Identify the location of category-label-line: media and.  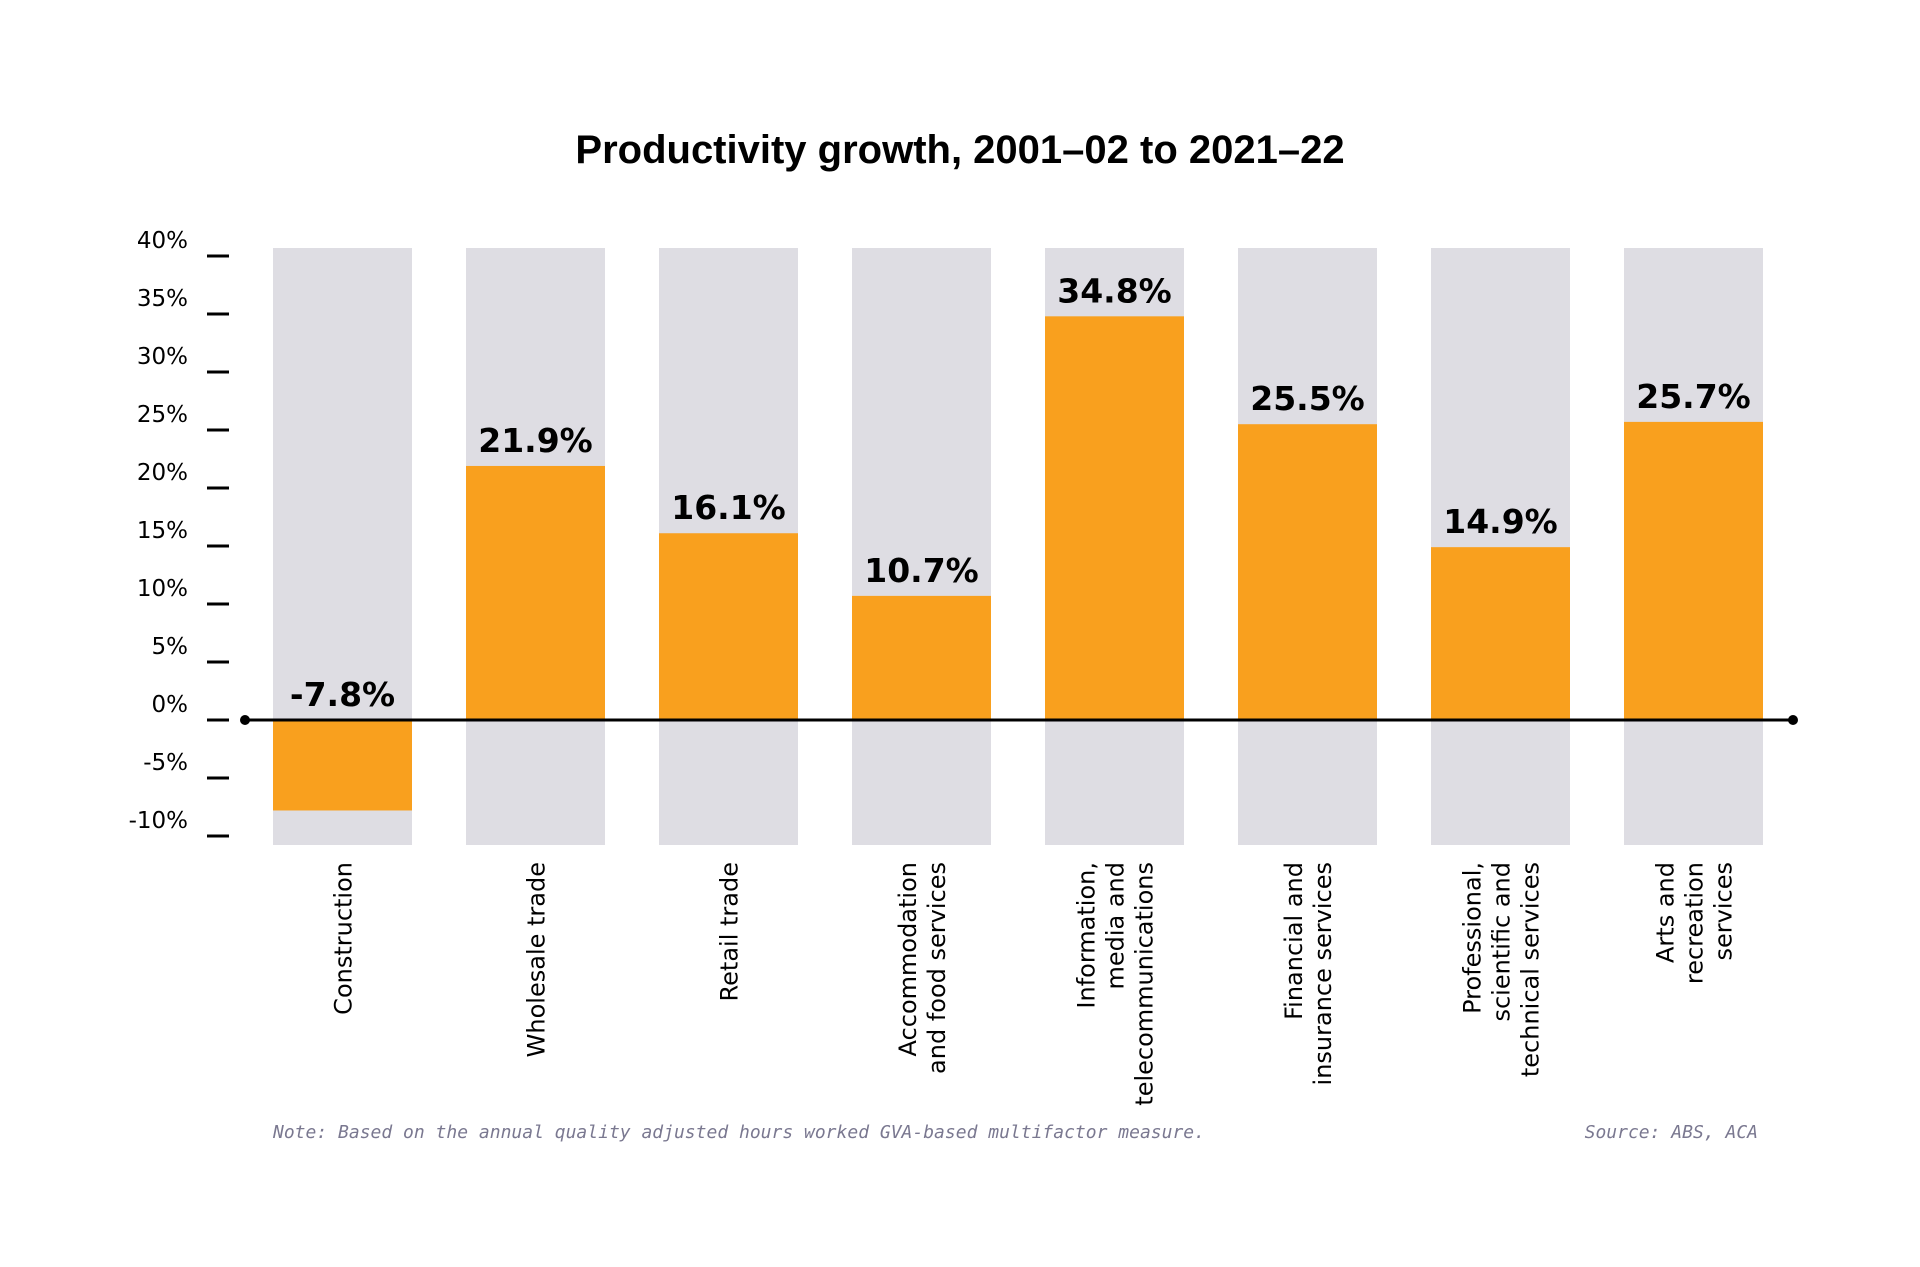
(1116, 926).